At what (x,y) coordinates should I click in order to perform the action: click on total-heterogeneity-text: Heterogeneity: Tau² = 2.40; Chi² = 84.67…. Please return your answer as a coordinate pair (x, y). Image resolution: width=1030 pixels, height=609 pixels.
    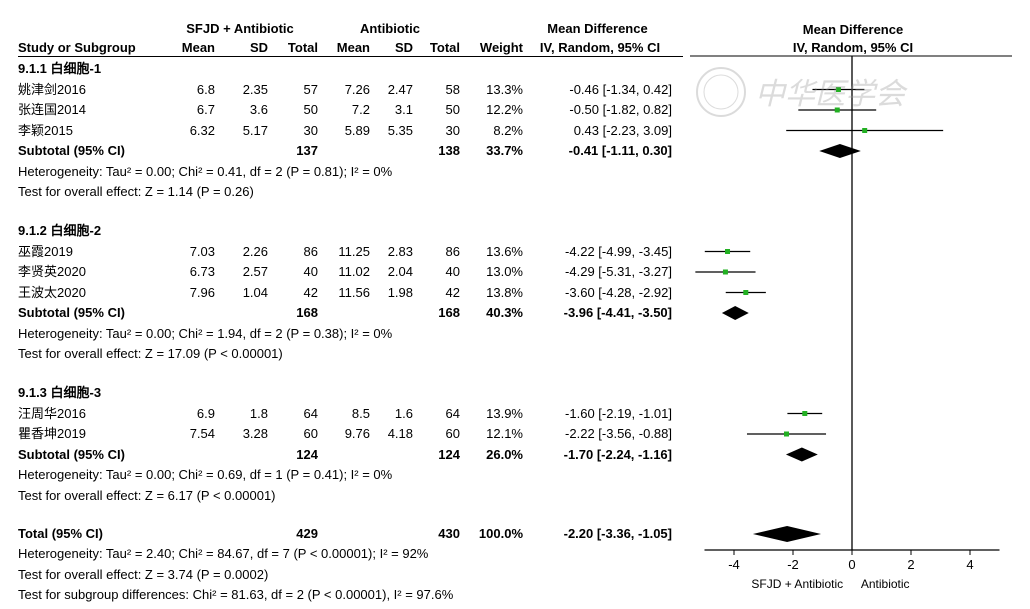
    Looking at the image, I should click on (223, 553).